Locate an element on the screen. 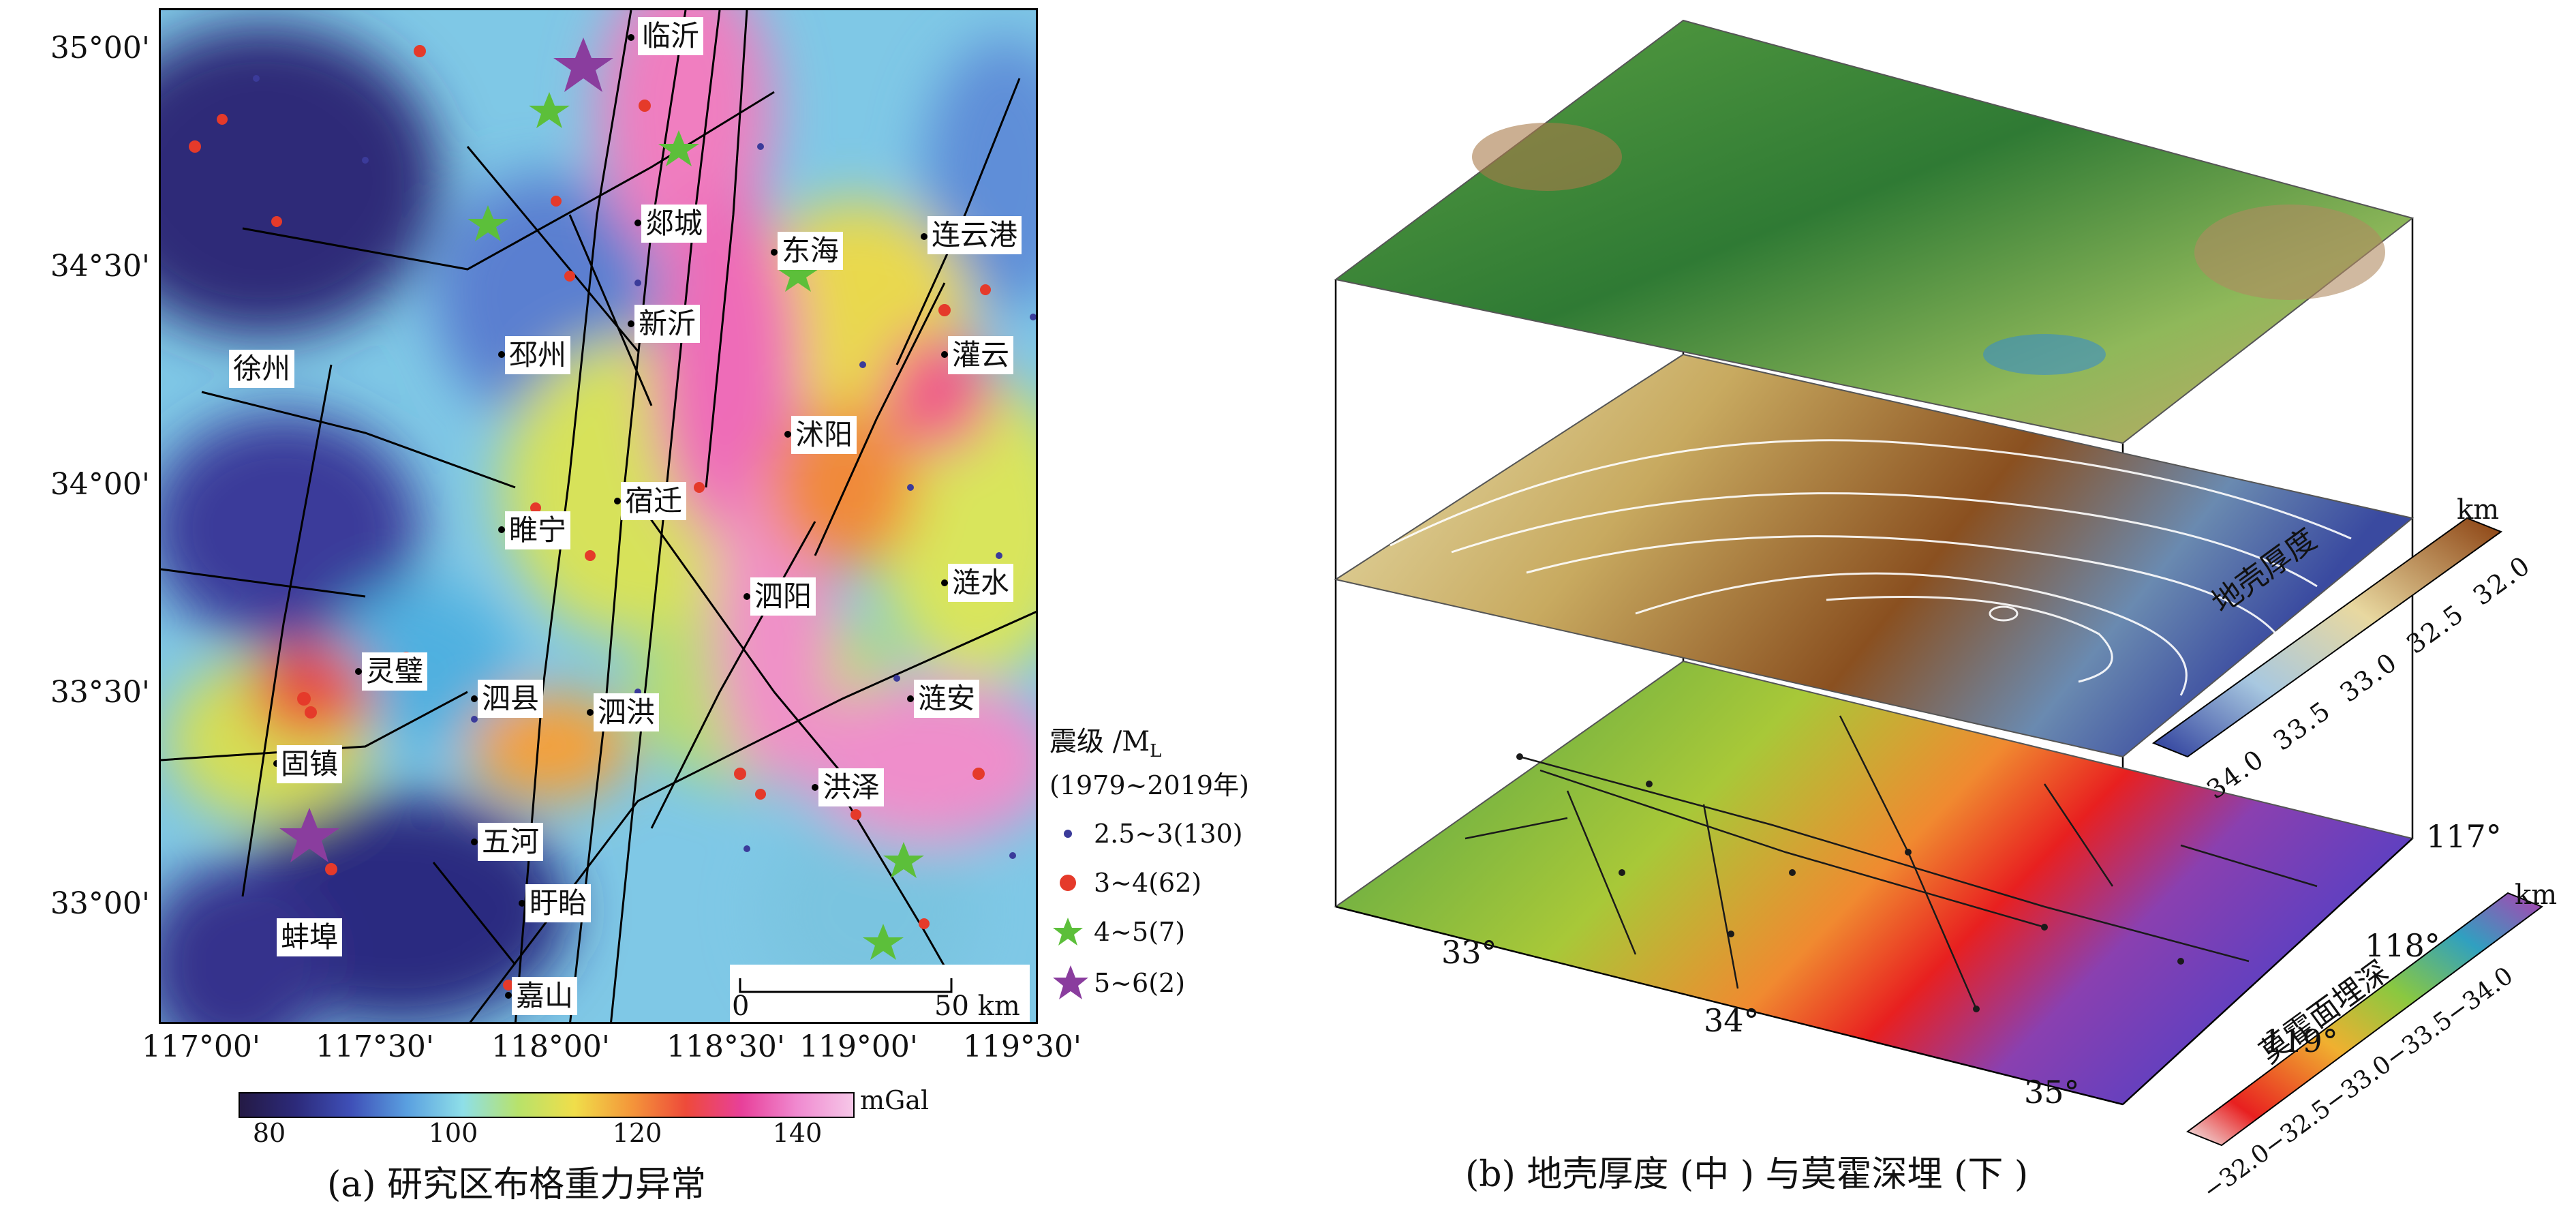 The height and width of the screenshot is (1208, 2576). lat-tick: 35°00' is located at coordinates (100, 48).